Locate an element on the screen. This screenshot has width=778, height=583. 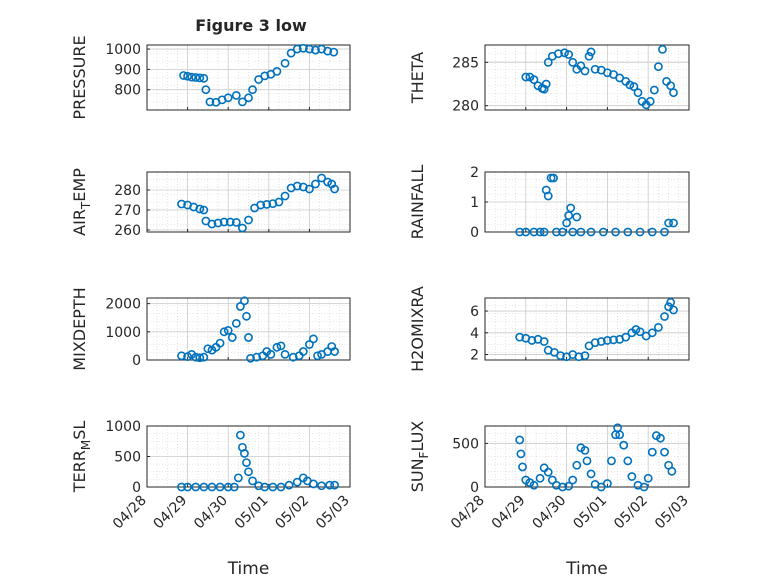
y-tick-label: 2 is located at coordinates (474, 356).